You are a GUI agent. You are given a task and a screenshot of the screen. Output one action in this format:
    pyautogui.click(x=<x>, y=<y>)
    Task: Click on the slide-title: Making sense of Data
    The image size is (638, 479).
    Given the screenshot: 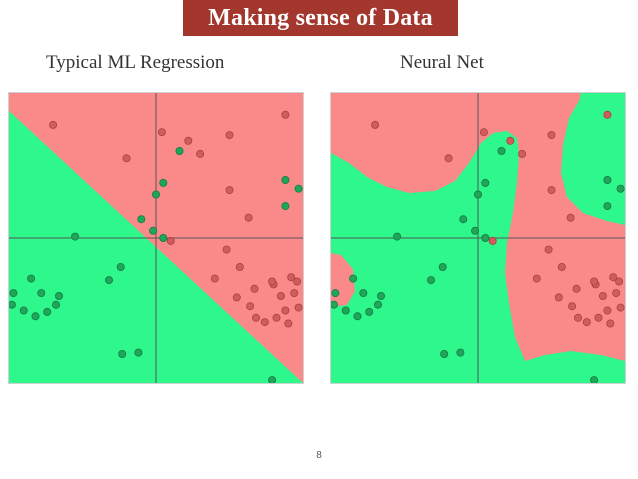 What is the action you would take?
    pyautogui.click(x=320, y=17)
    